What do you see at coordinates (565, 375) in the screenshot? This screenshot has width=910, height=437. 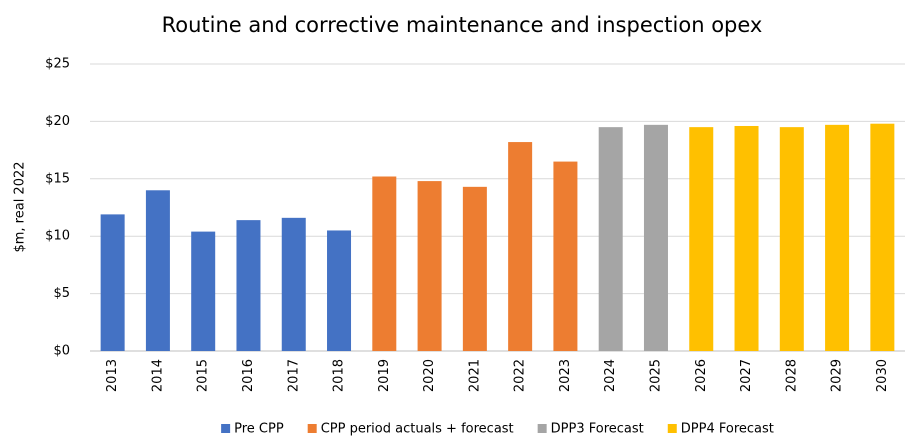 I see `x-tick-label: 2023` at bounding box center [565, 375].